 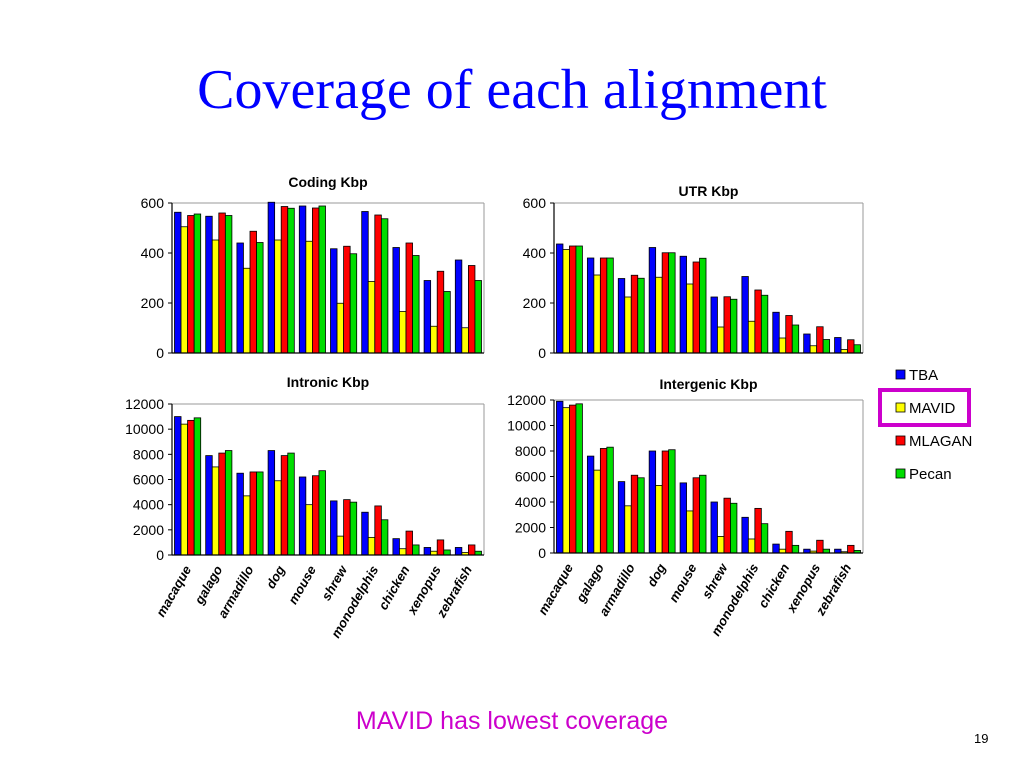 What do you see at coordinates (222, 283) in the screenshot?
I see `bar-mlagan-galago` at bounding box center [222, 283].